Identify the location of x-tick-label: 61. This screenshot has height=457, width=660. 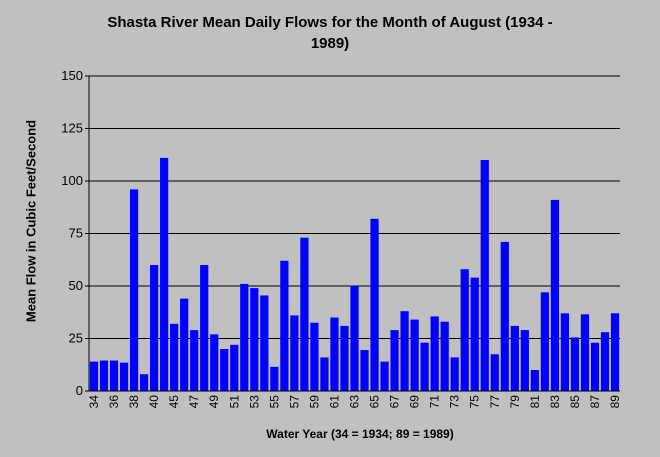
(334, 402).